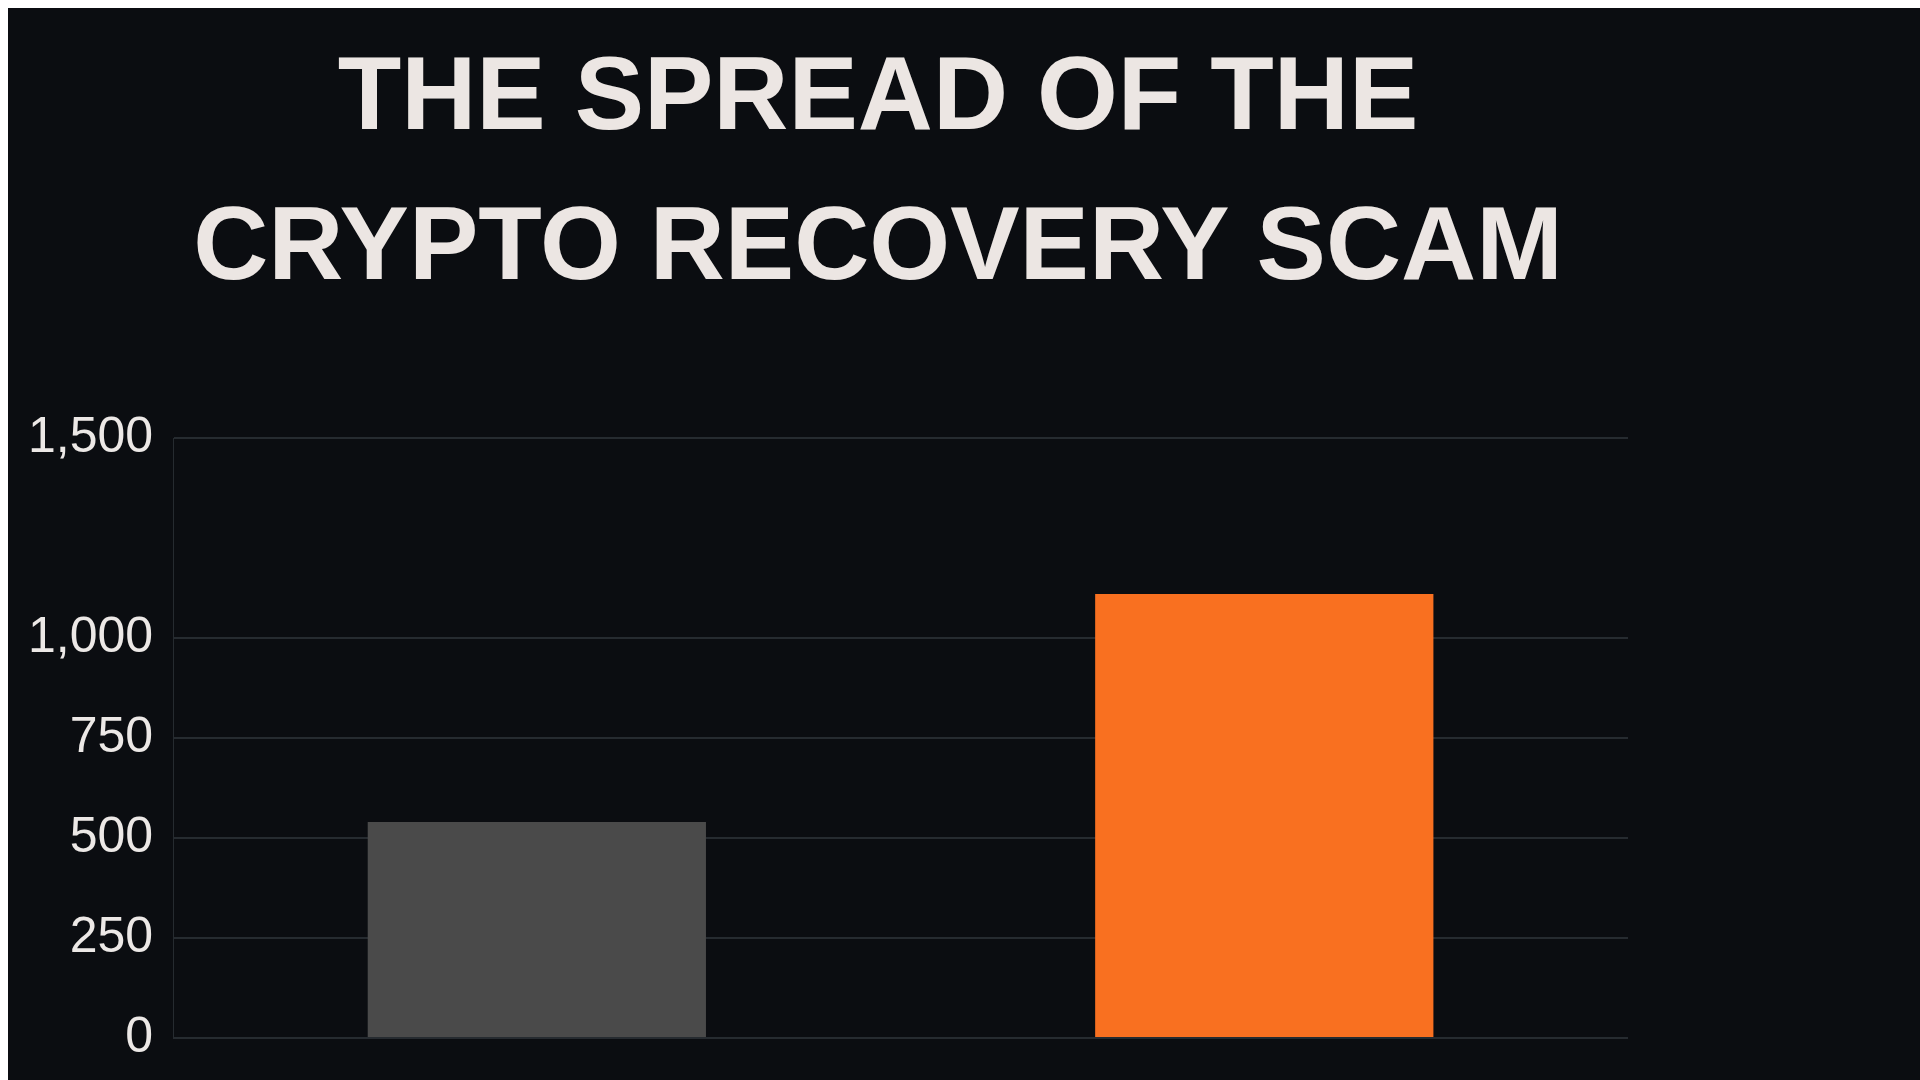 The image size is (1920, 1080). What do you see at coordinates (91, 434) in the screenshot?
I see `y-tick-label: 1,500` at bounding box center [91, 434].